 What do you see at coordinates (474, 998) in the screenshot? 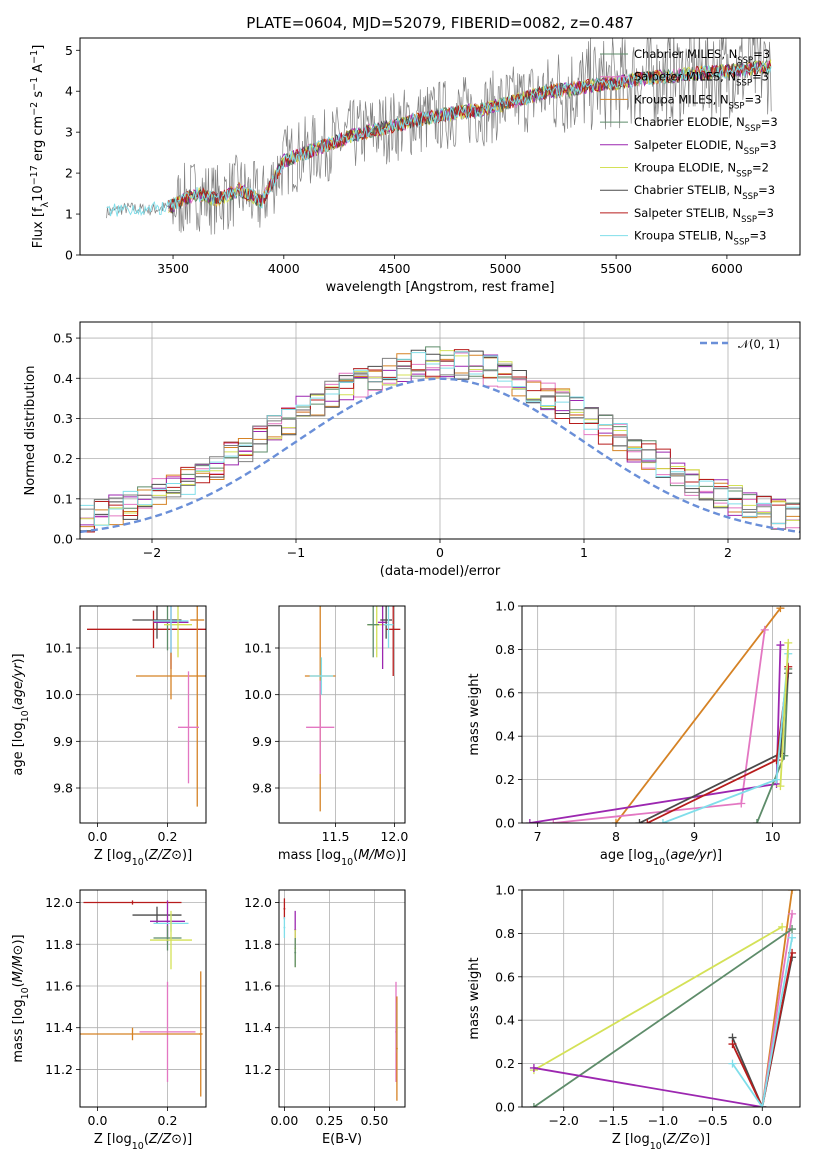
I see `y-axis-label: mass weight` at bounding box center [474, 998].